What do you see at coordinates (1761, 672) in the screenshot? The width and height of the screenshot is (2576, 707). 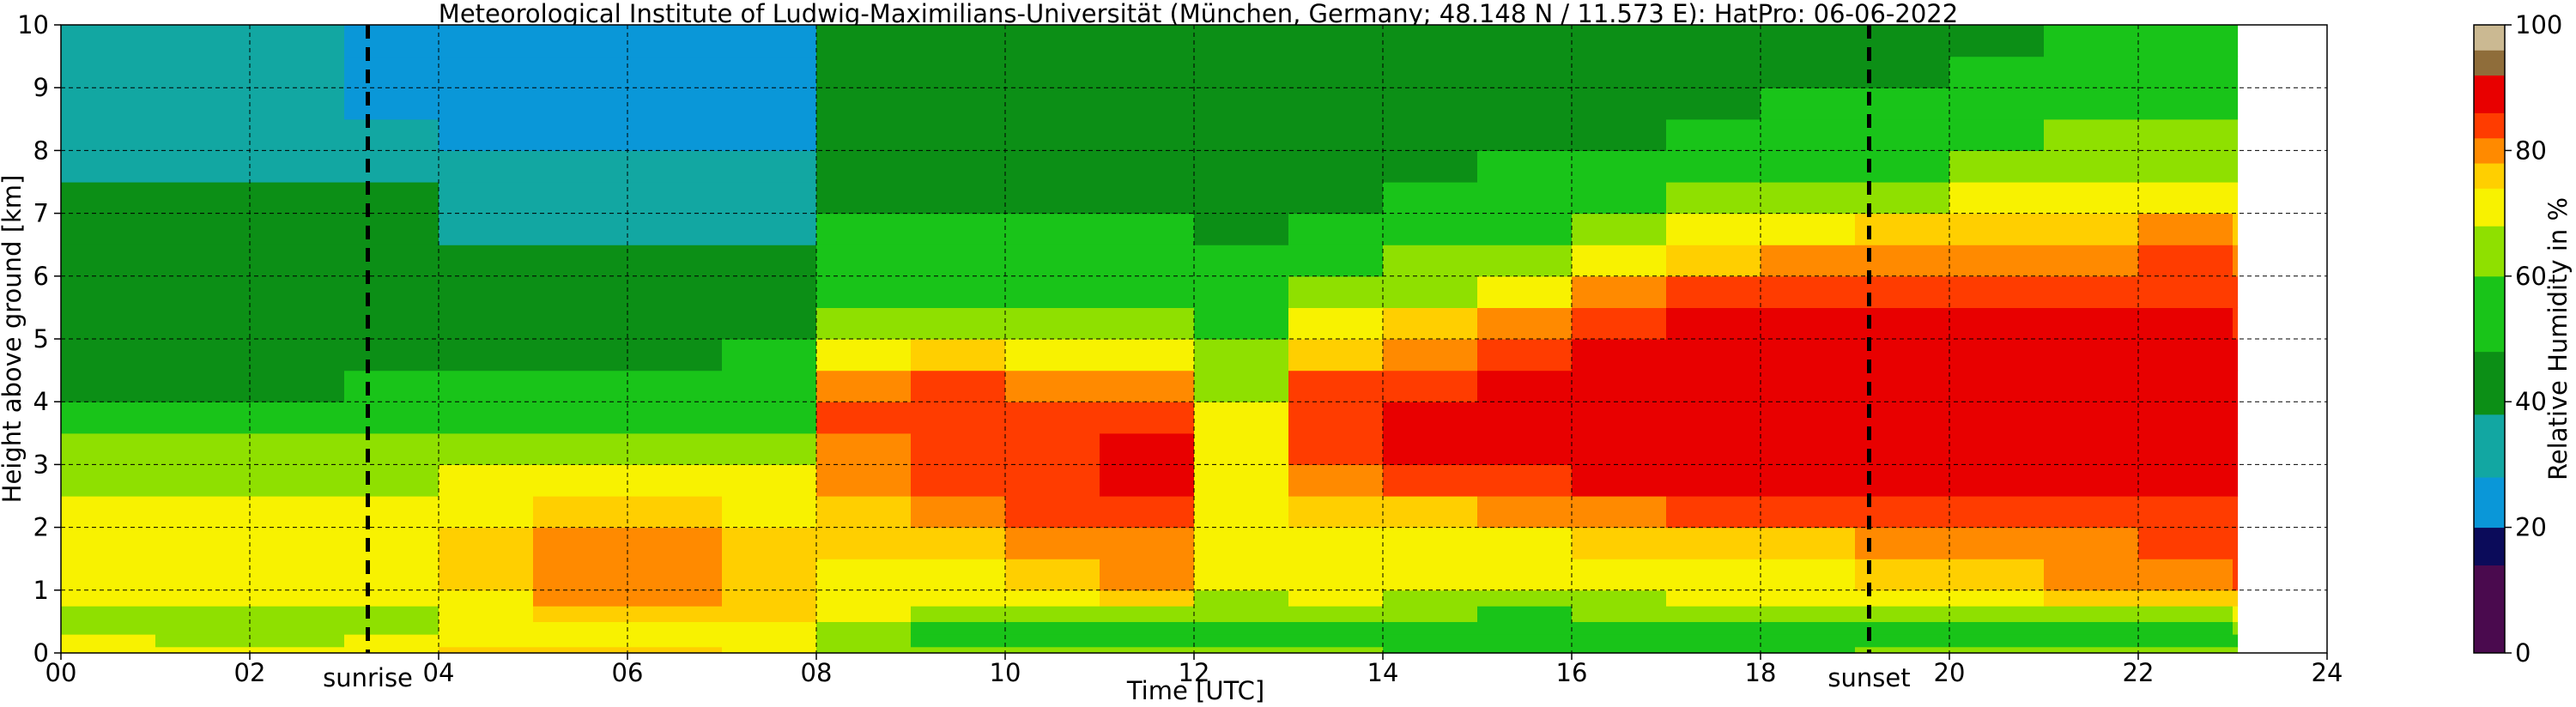 I see `x-tick-label: 18` at bounding box center [1761, 672].